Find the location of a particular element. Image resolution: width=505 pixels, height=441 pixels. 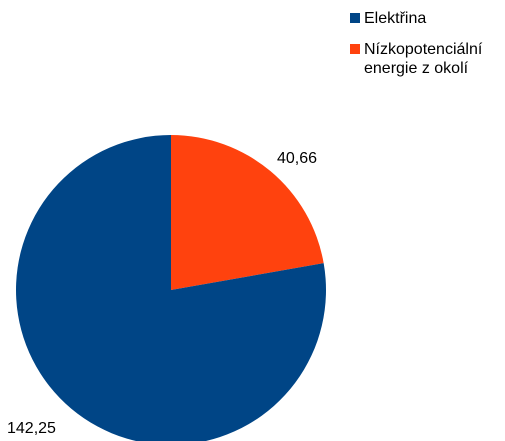

legend-label-1: Nízkopotenciální energie z okolí is located at coordinates (423, 59).